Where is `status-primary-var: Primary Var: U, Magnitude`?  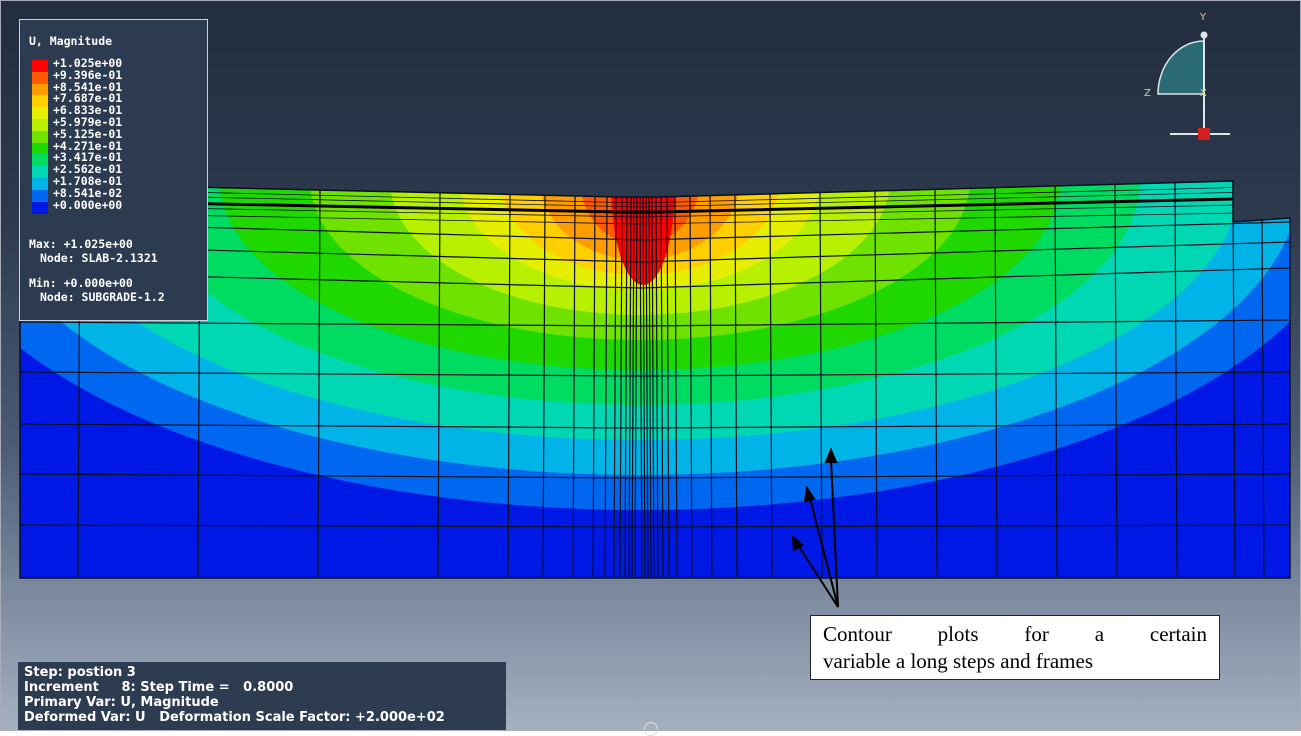 status-primary-var: Primary Var: U, Magnitude is located at coordinates (121, 702).